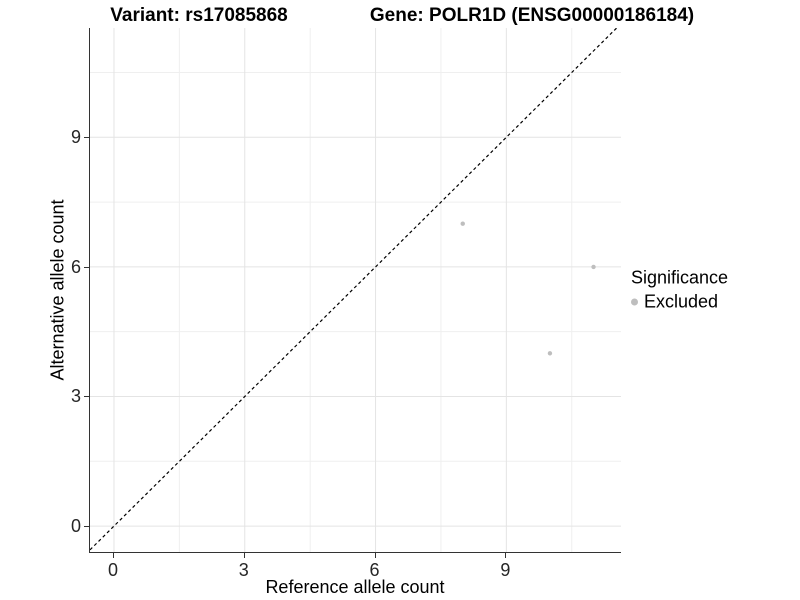  I want to click on y-tick-label: 0, so click(75, 526).